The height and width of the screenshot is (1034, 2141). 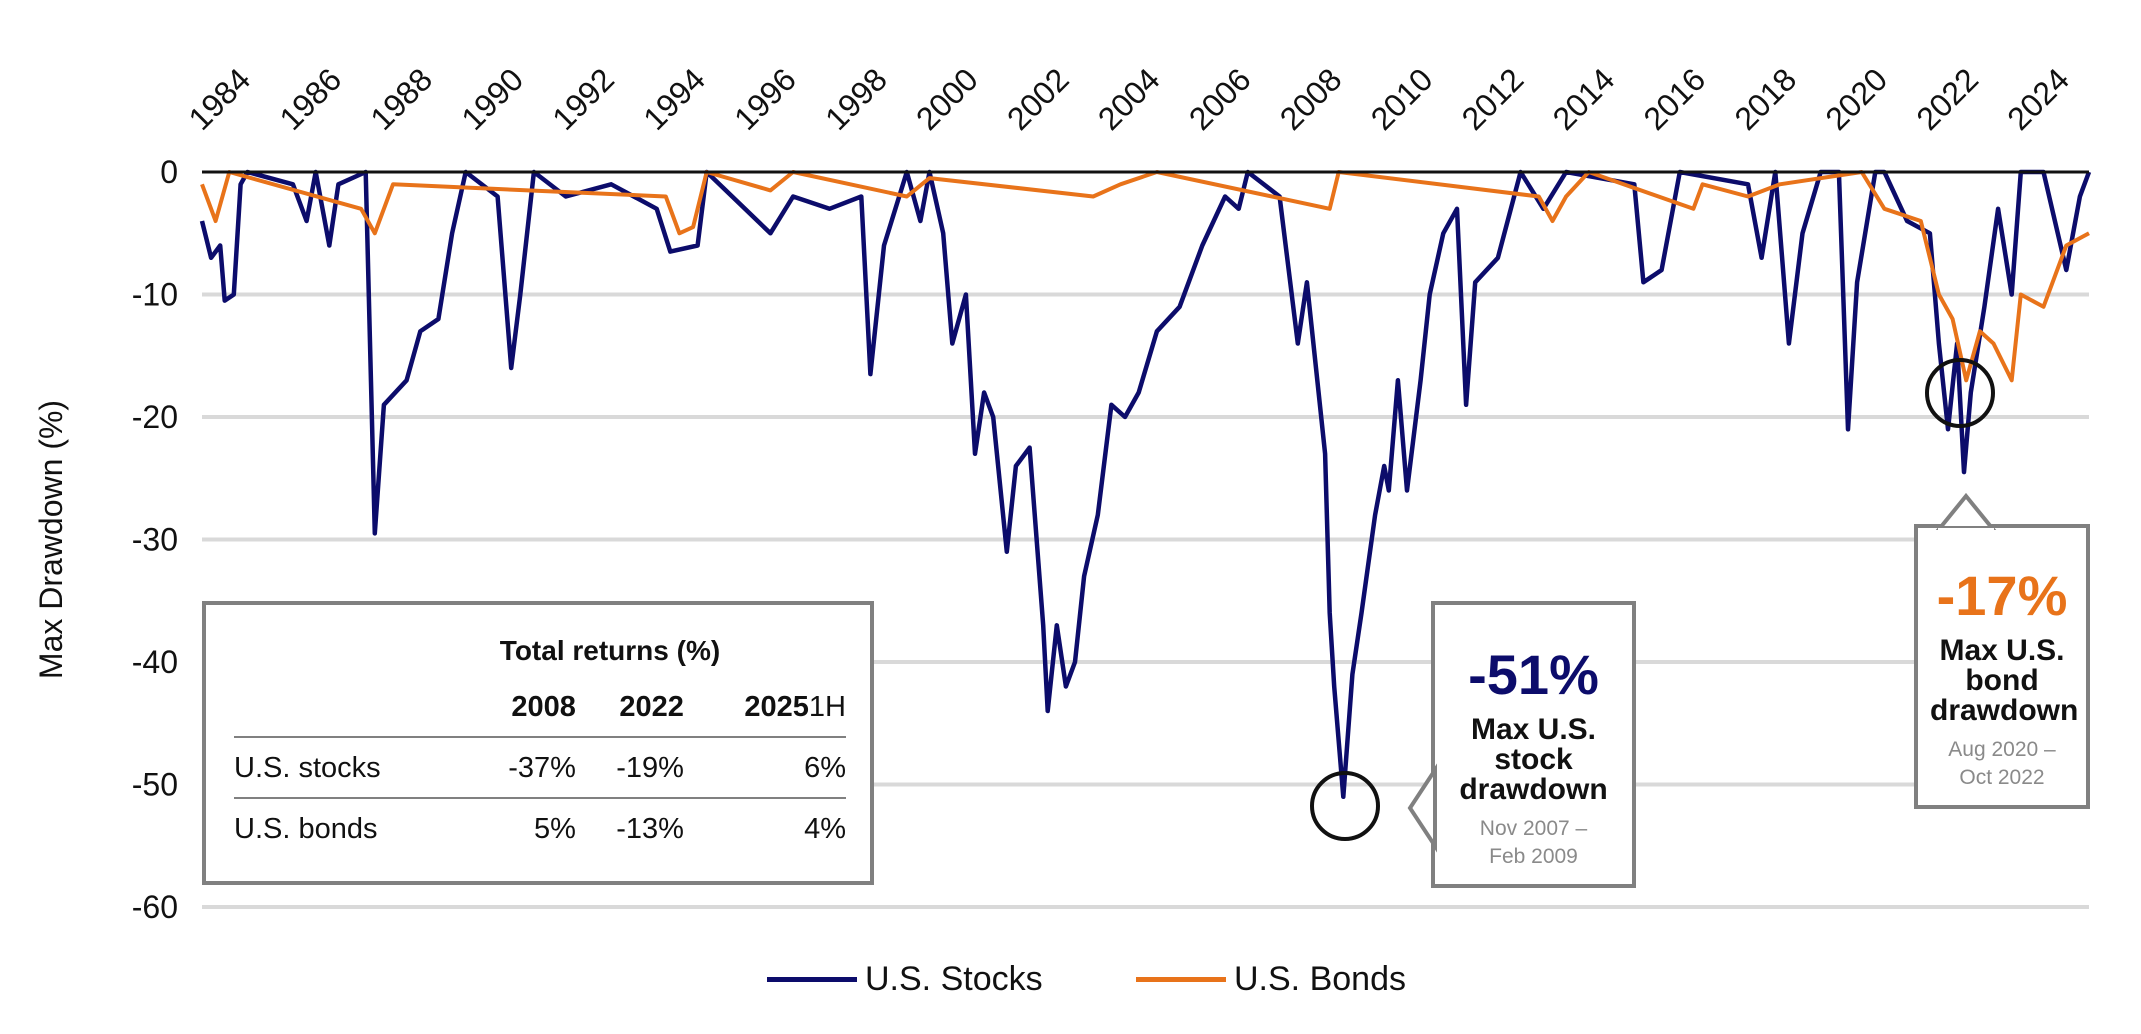 What do you see at coordinates (1311, 99) in the screenshot?
I see `x-tick-label: 2008` at bounding box center [1311, 99].